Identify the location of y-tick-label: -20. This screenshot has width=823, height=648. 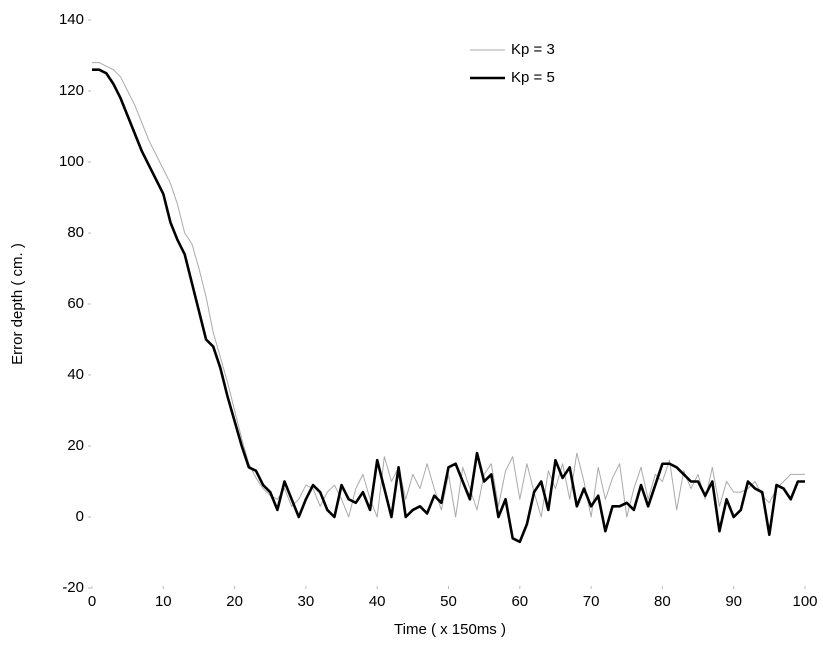
(73, 587).